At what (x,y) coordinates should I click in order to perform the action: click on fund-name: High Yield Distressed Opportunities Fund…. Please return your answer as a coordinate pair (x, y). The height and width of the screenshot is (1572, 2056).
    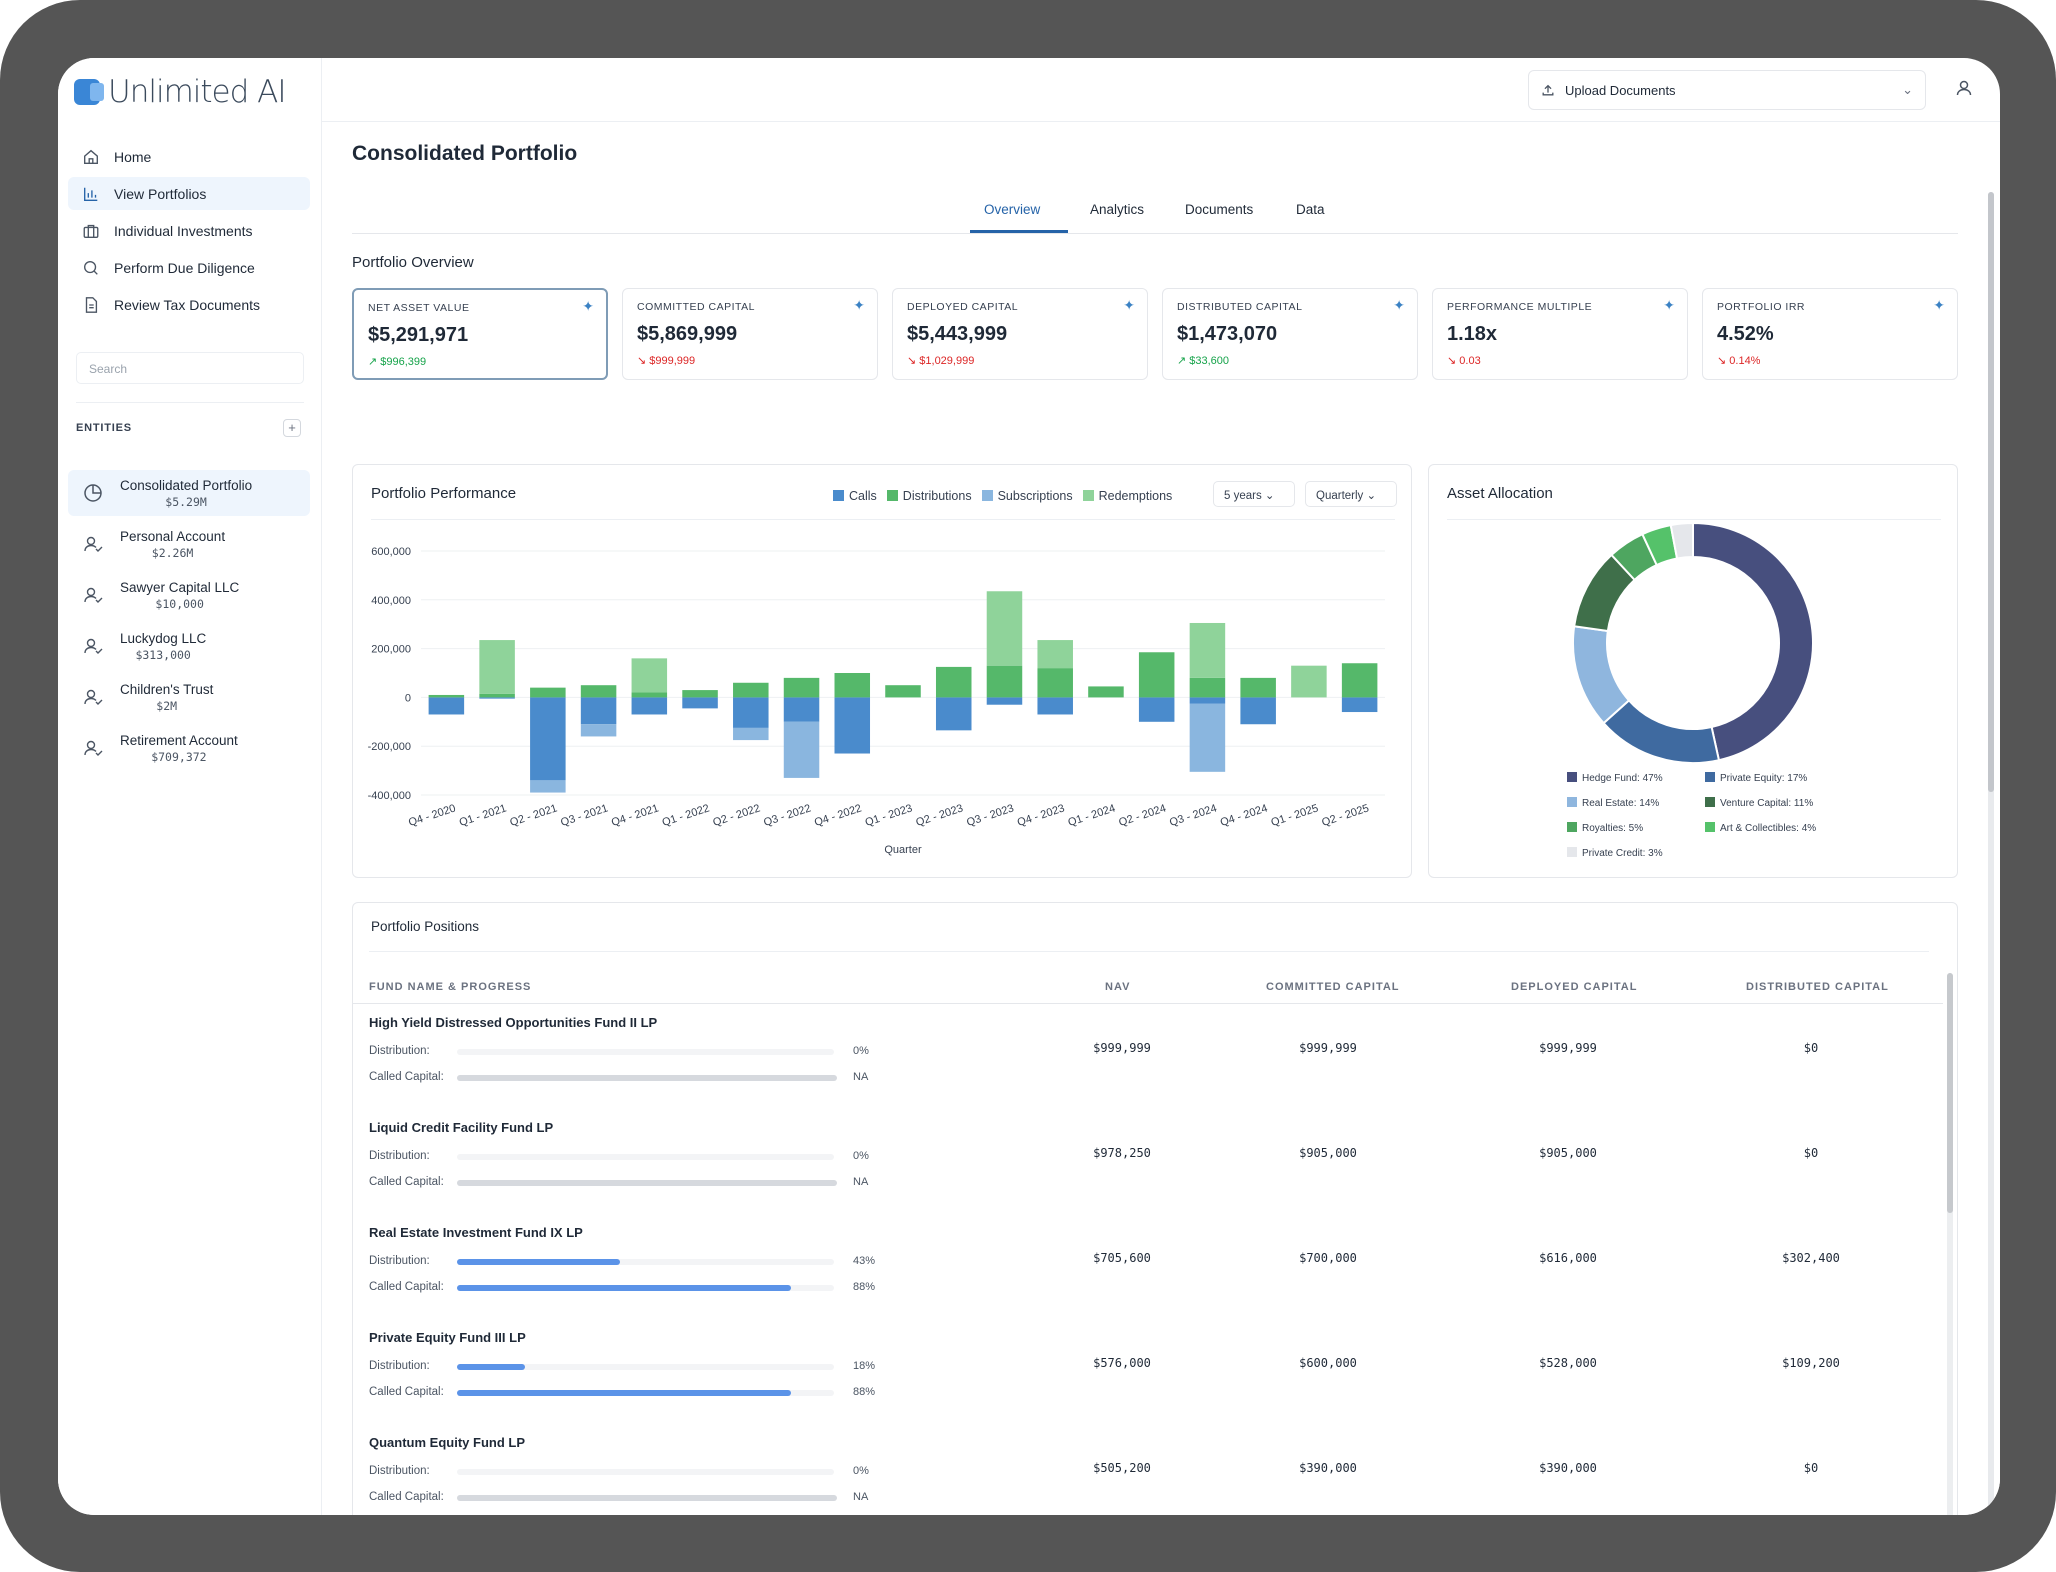
    Looking at the image, I should click on (513, 1022).